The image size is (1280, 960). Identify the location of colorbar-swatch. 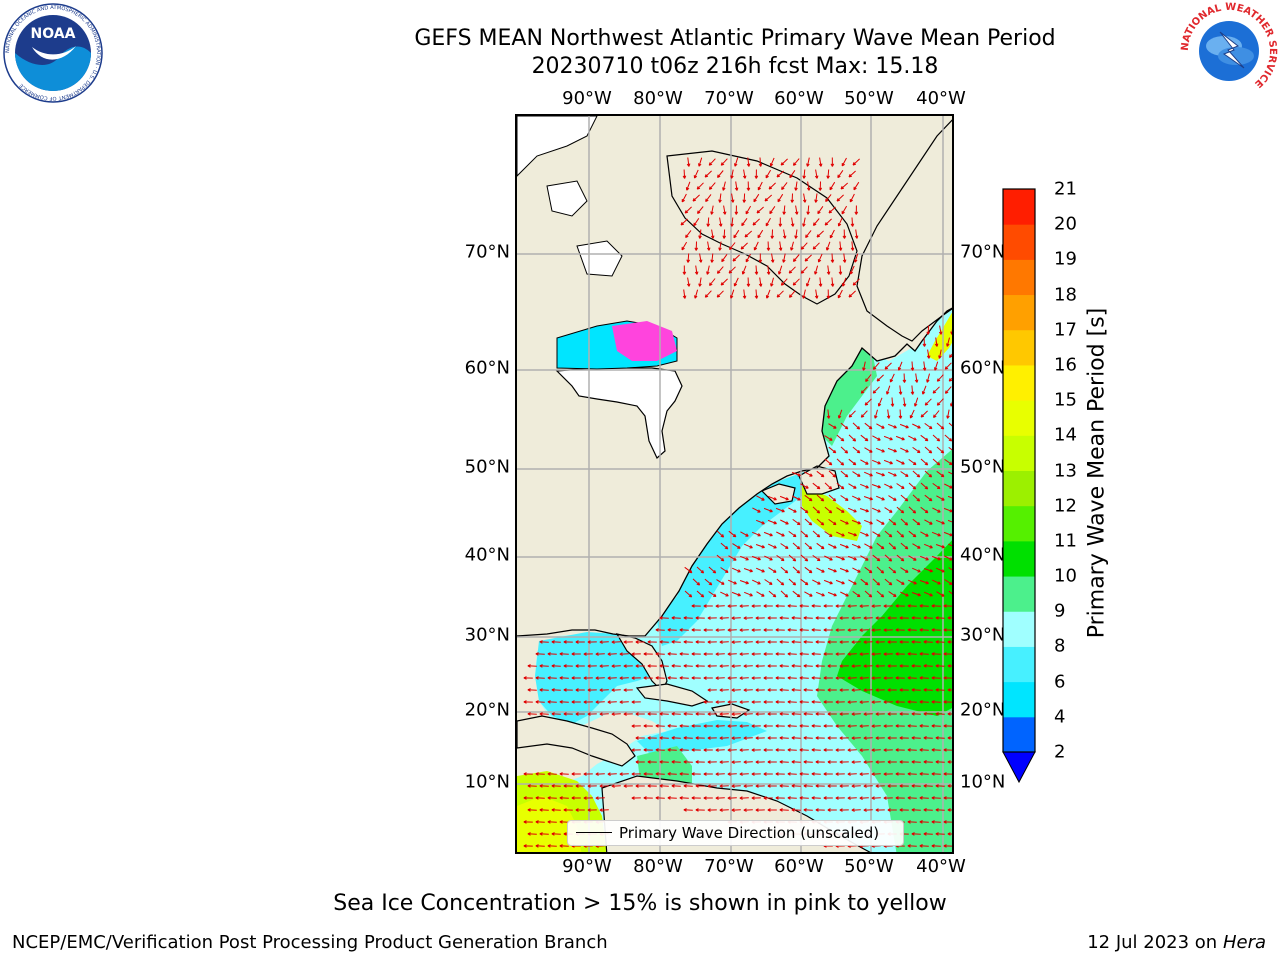
(1019, 277).